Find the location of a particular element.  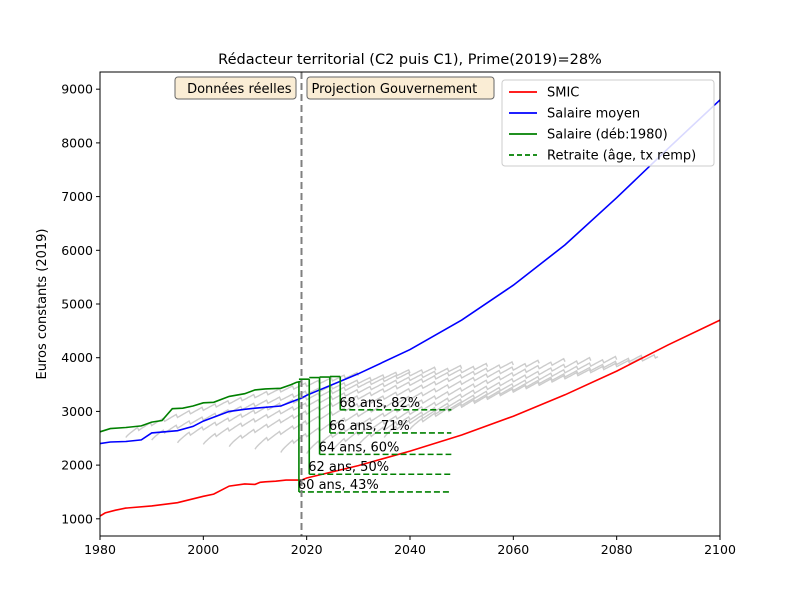

retirement-label-1: 62 ans, 50% is located at coordinates (348, 467).